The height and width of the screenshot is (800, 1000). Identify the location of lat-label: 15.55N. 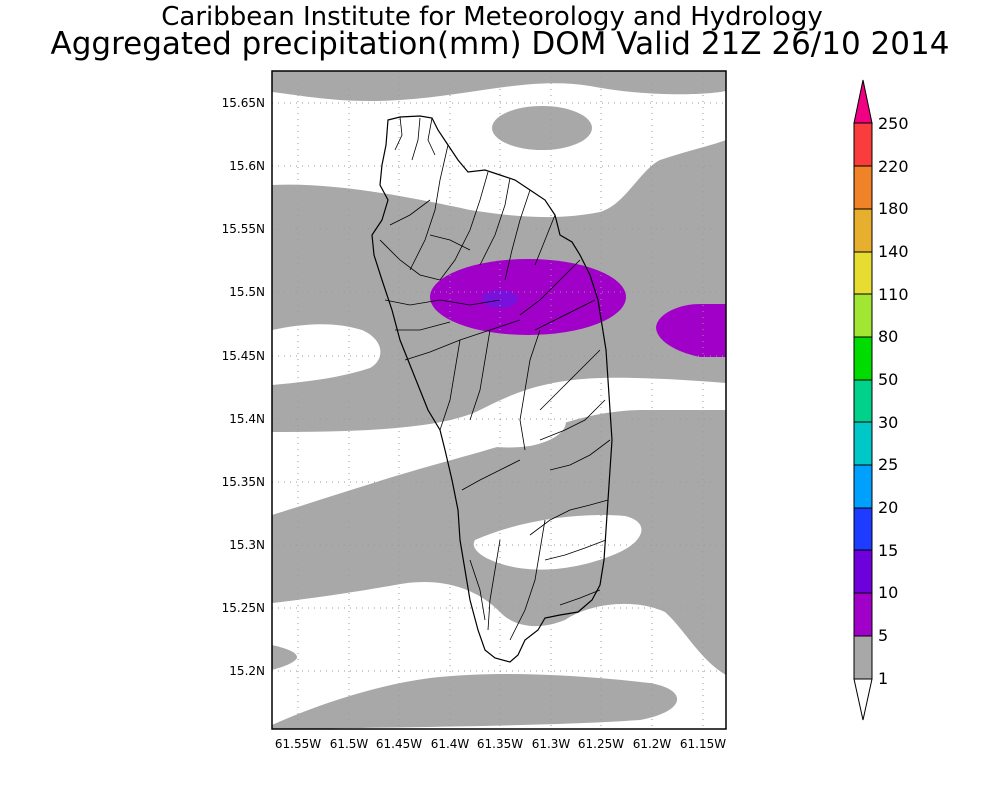
(243, 229).